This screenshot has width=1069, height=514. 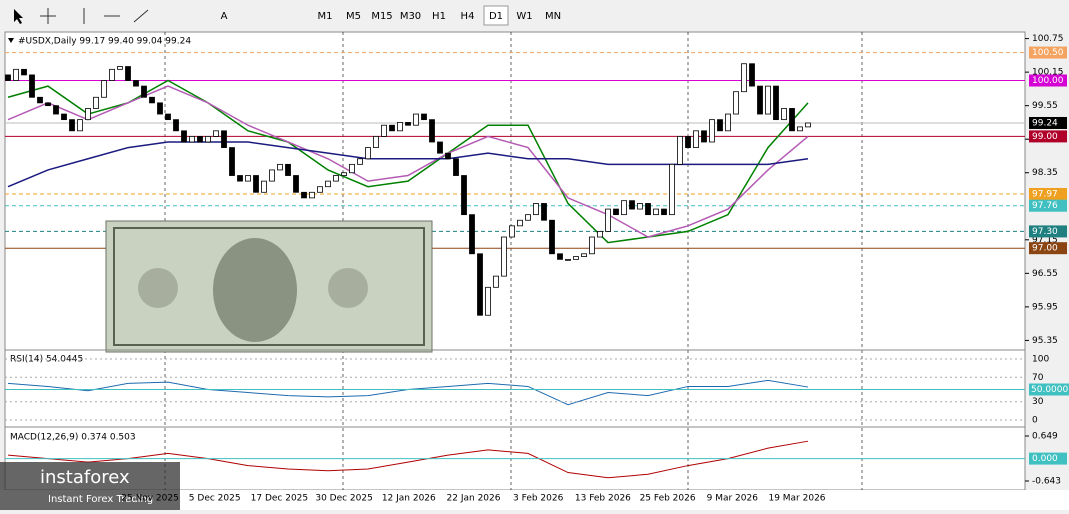 I want to click on crosshair-icon, so click(x=48, y=16).